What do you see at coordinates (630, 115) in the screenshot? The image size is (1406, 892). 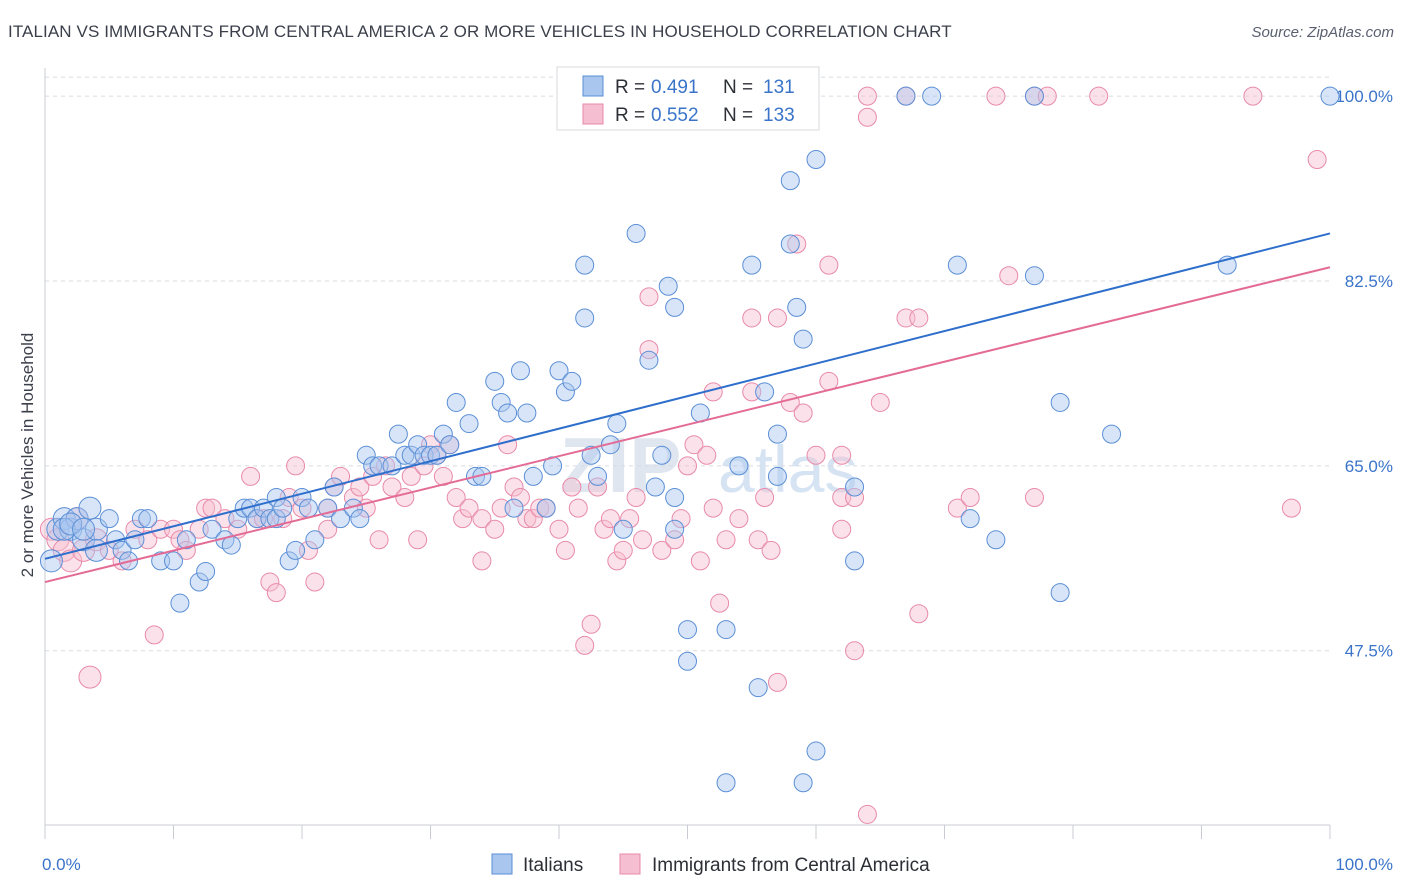 I see `r-label: R =` at bounding box center [630, 115].